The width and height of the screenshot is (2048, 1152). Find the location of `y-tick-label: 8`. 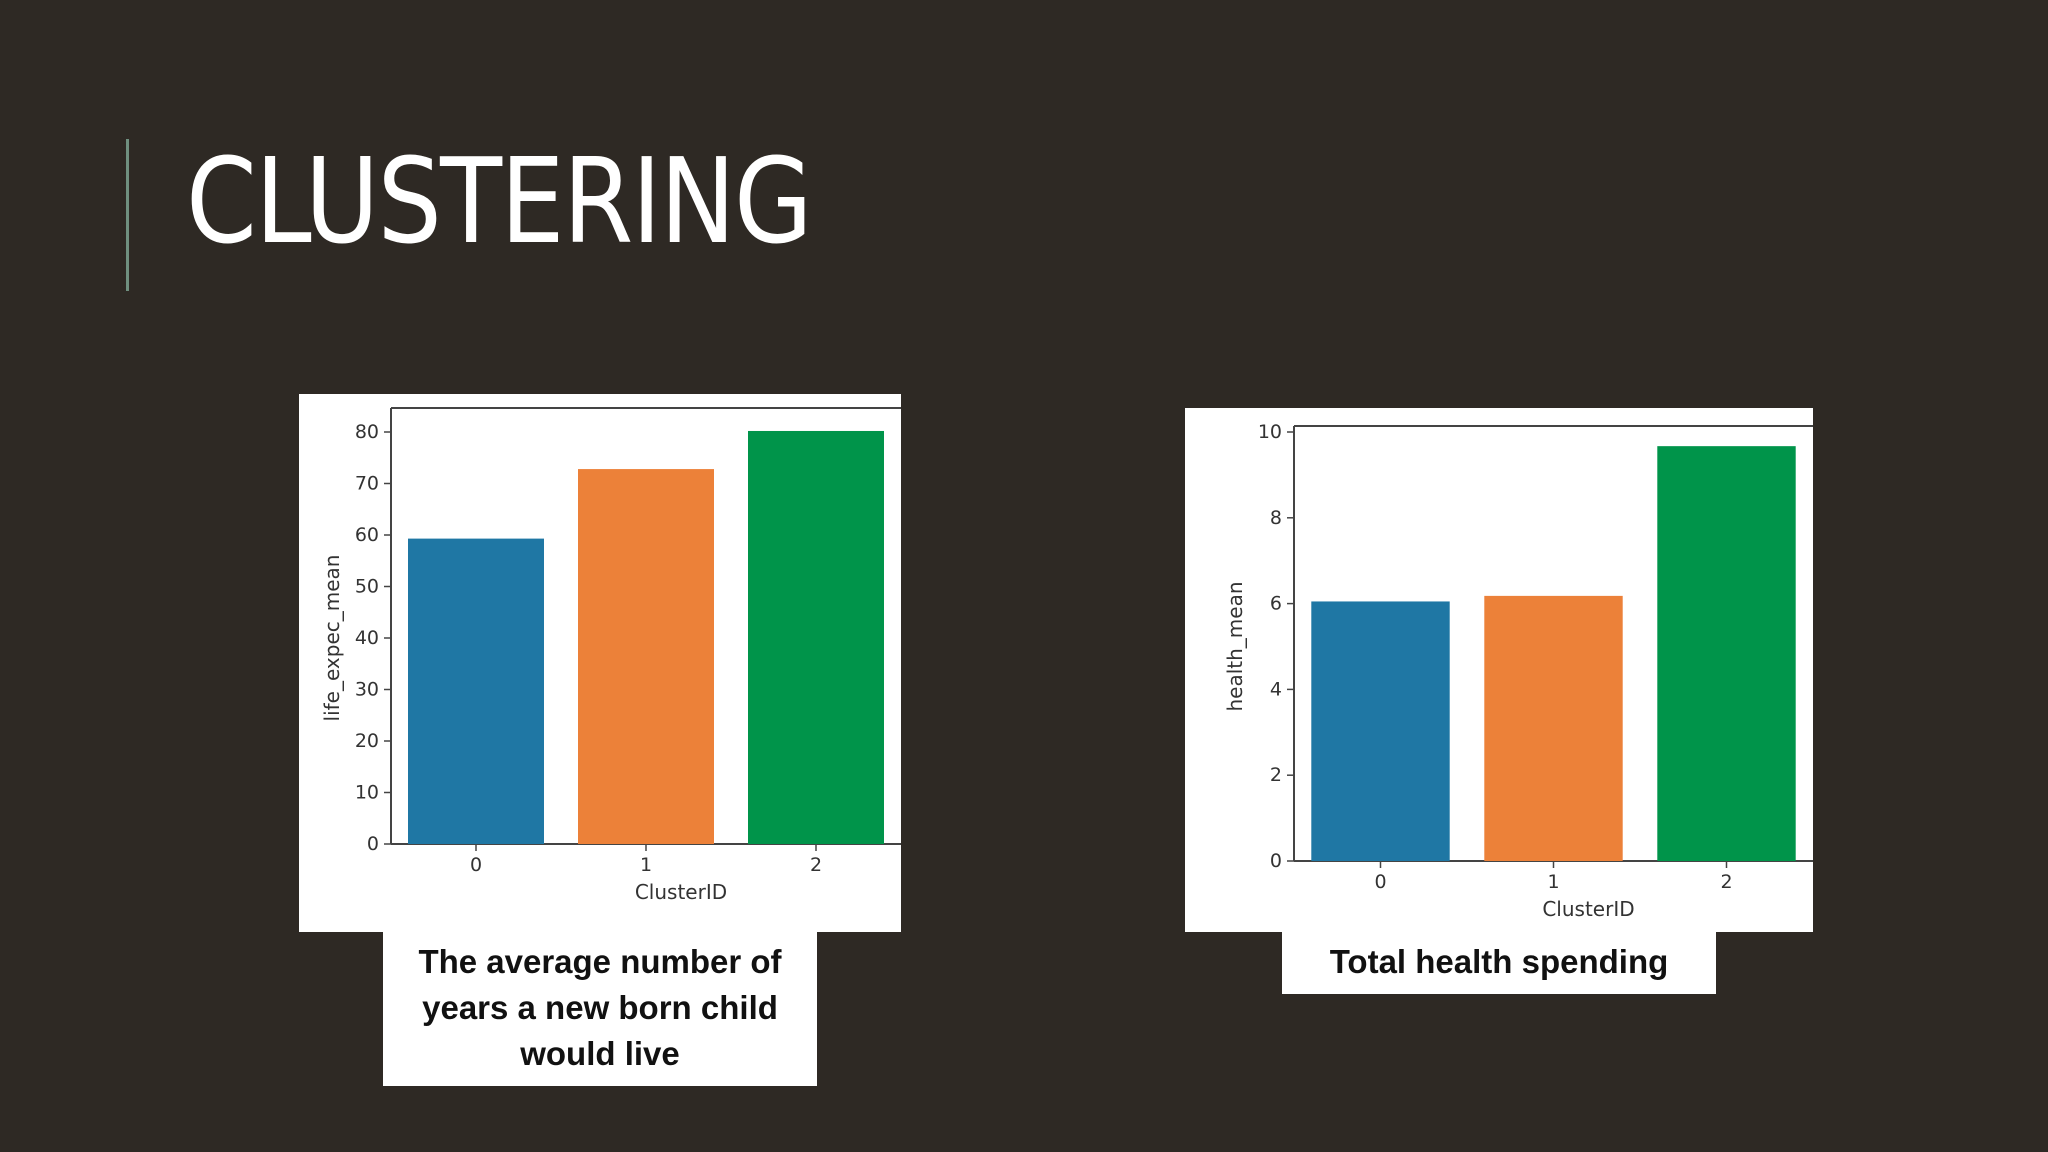

y-tick-label: 8 is located at coordinates (1276, 518).